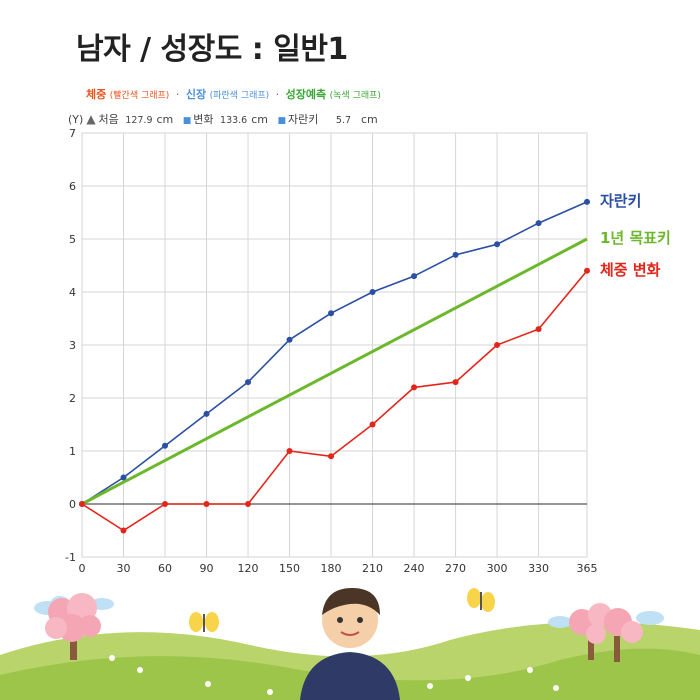 The image size is (700, 700). Describe the element at coordinates (165, 568) in the screenshot. I see `x-tick-label: 60` at that location.